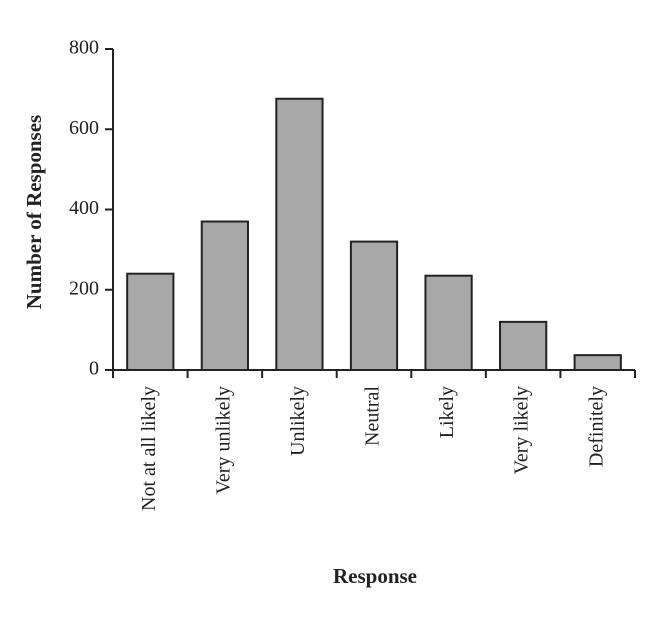 The image size is (668, 620). What do you see at coordinates (447, 412) in the screenshot?
I see `x-tick-label: Likely` at bounding box center [447, 412].